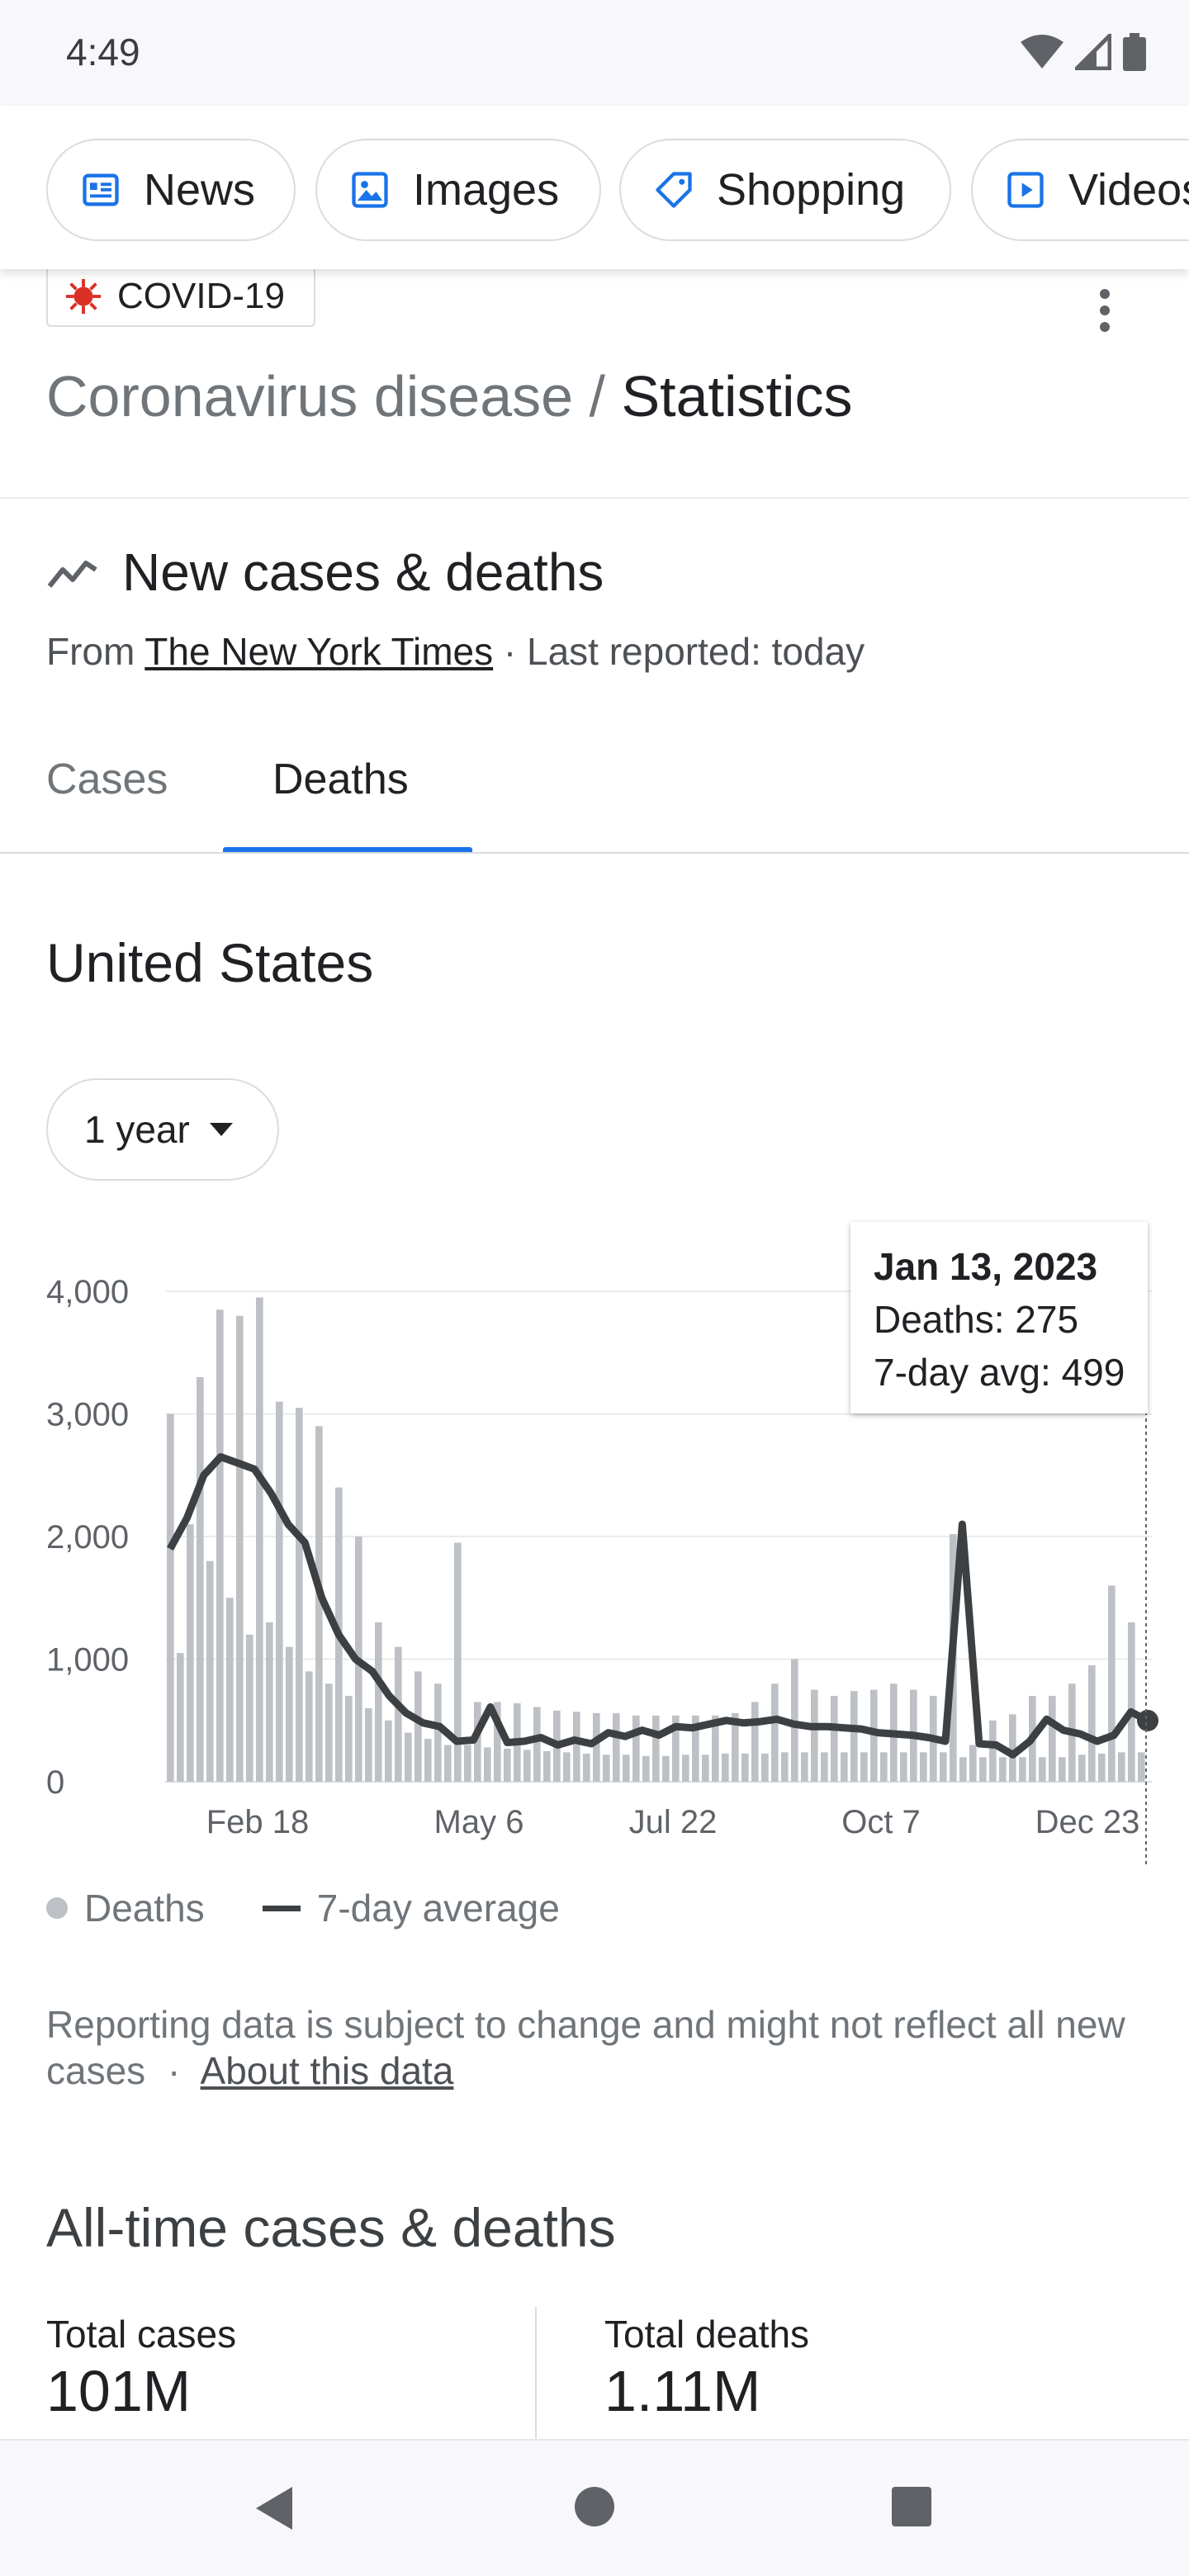 The image size is (1189, 2576). Describe the element at coordinates (486, 190) in the screenshot. I see `chip-images-label: Images` at that location.